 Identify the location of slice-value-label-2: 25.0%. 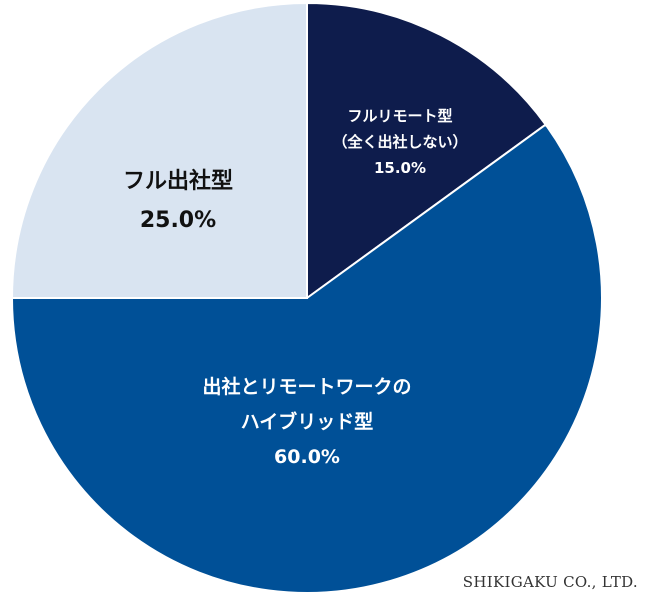
(178, 220).